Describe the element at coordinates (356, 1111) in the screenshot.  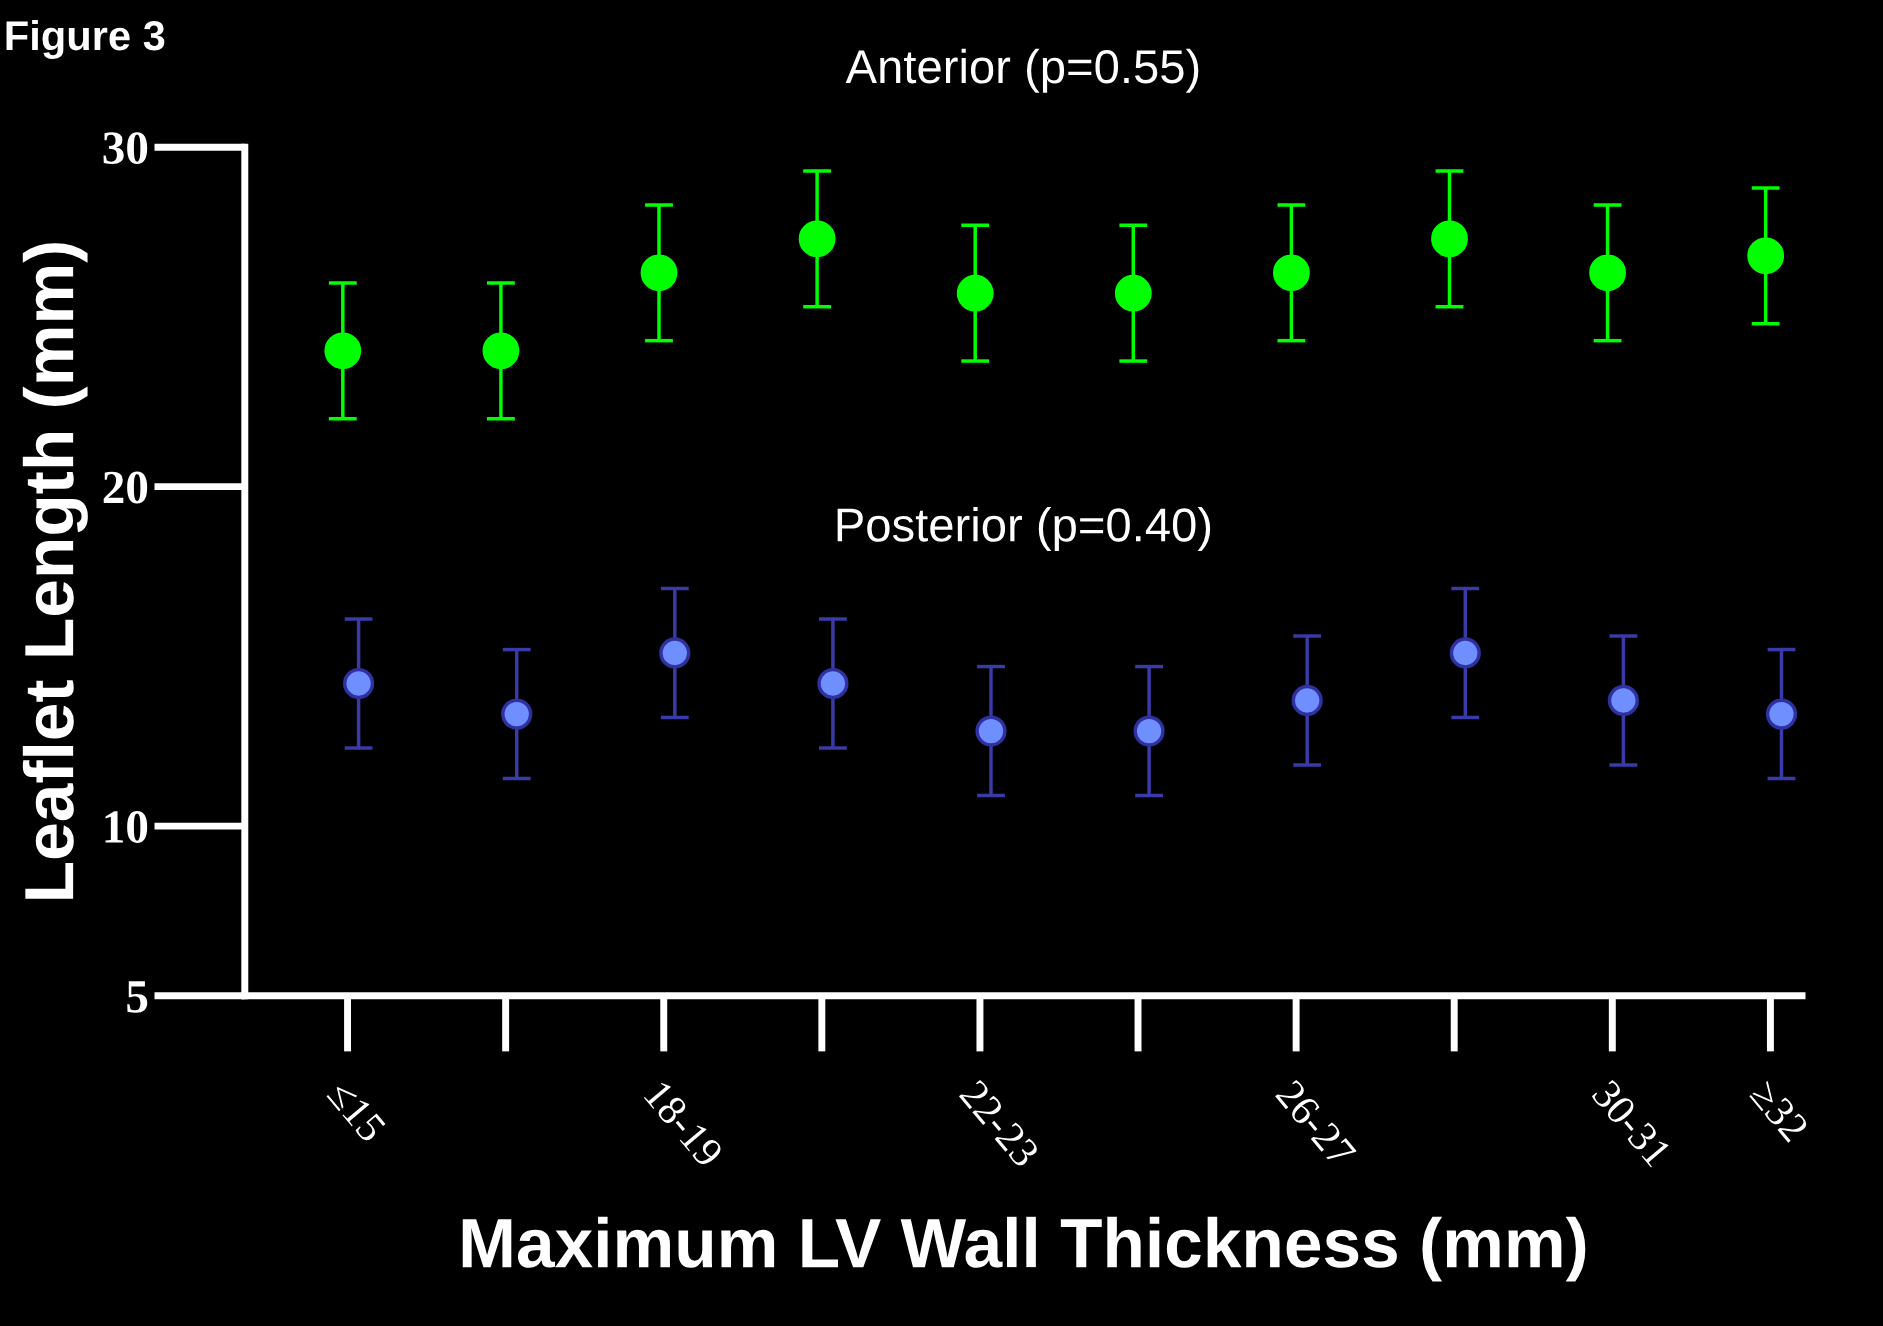
I see `x-tick-label: ≤15` at that location.